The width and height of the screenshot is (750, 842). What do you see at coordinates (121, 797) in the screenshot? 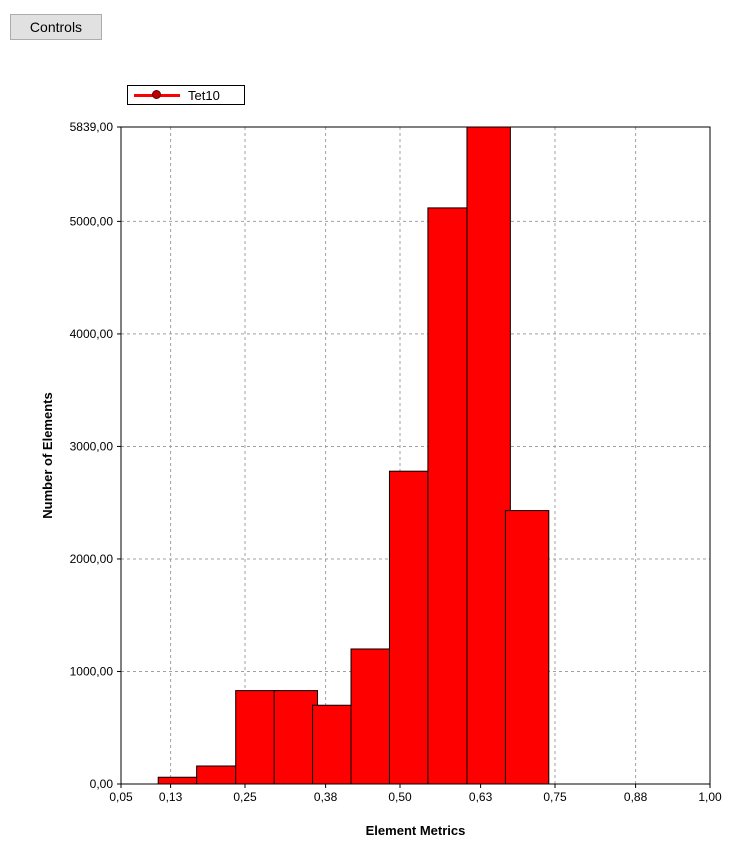
I see `x-tick-label: 0,05` at bounding box center [121, 797].